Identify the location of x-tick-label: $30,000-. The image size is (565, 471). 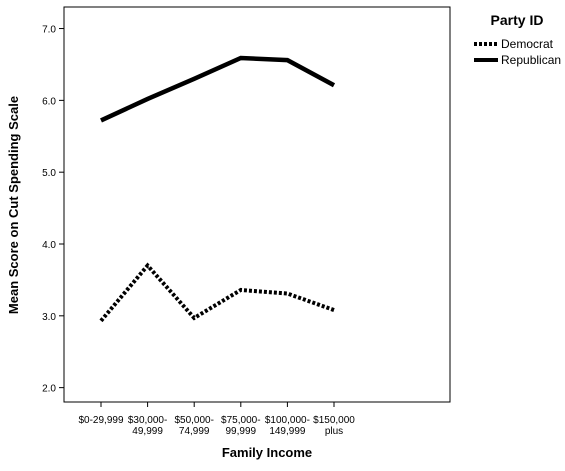
(147, 420).